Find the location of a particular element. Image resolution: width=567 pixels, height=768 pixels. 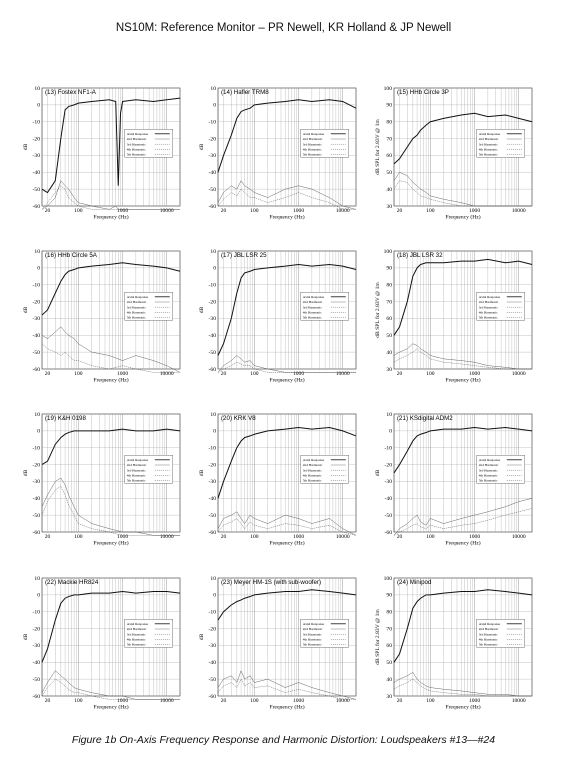

y-tick-label: 70 is located at coordinates (389, 629).